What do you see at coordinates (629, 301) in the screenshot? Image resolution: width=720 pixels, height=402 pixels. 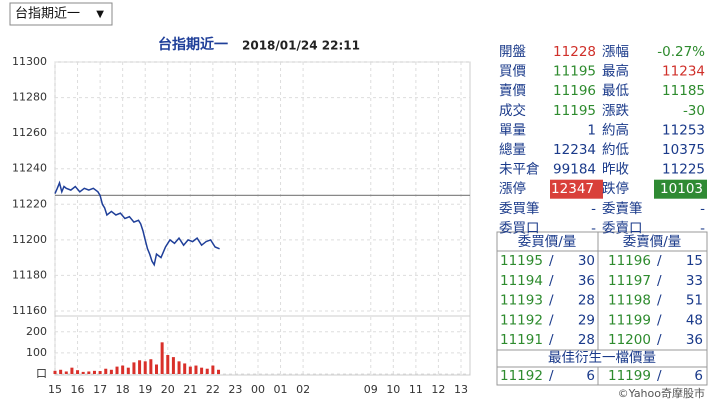 I see `order-price: 11198` at bounding box center [629, 301].